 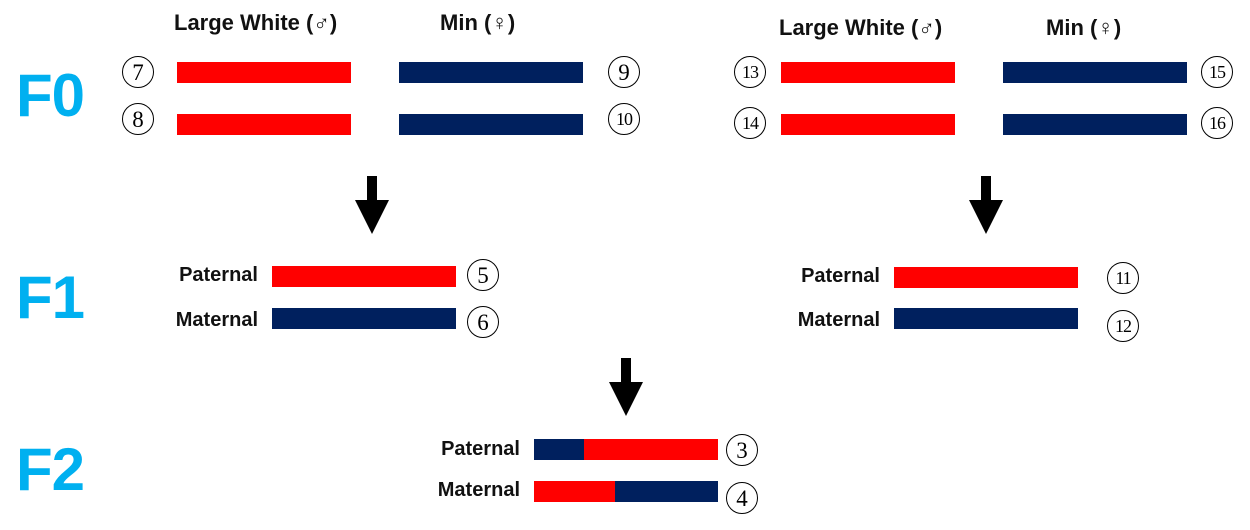 I want to click on f2-paternal-segment-red, so click(x=650, y=449).